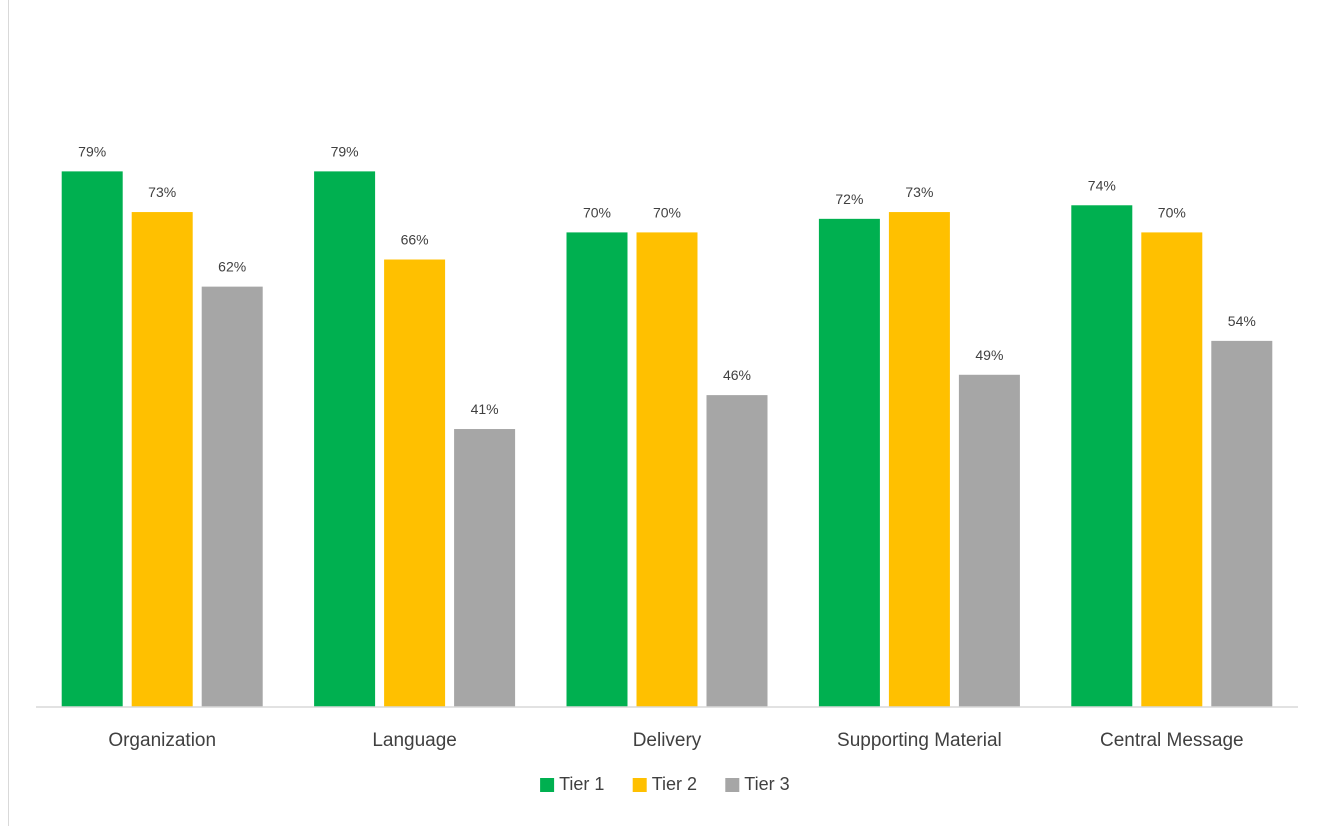 This screenshot has height=826, width=1325. I want to click on legend-label: Tier 3, so click(766, 784).